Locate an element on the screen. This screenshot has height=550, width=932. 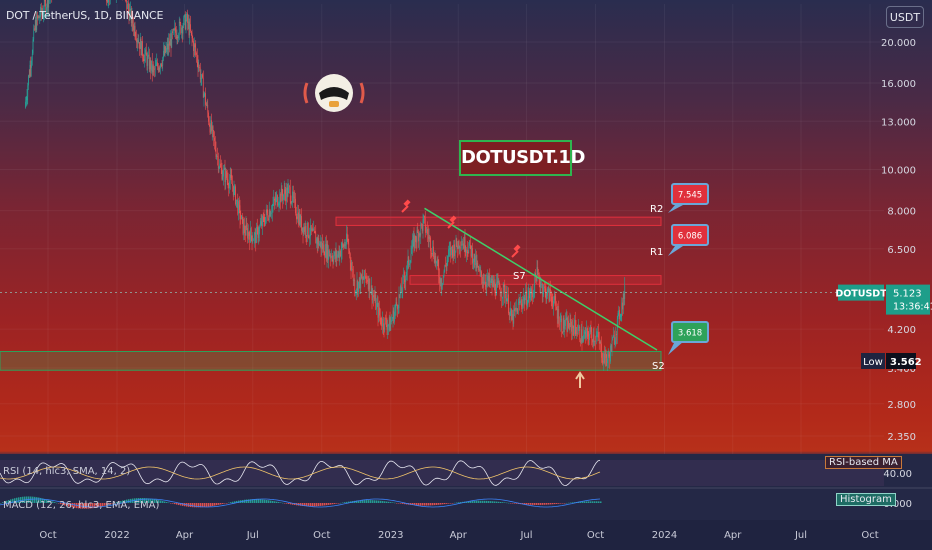
time-tick: Oct is located at coordinates (595, 535).